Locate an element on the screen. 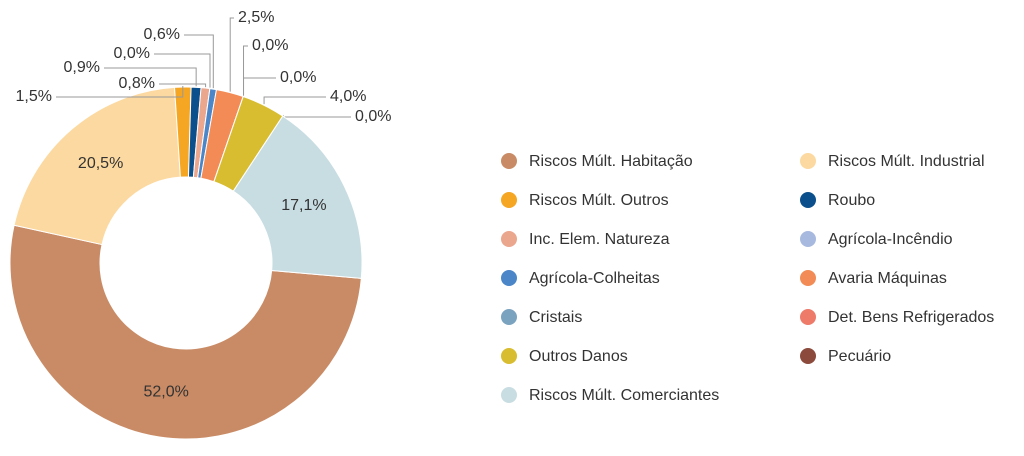 The width and height of the screenshot is (1024, 456). slice-label: 0,6% is located at coordinates (162, 34).